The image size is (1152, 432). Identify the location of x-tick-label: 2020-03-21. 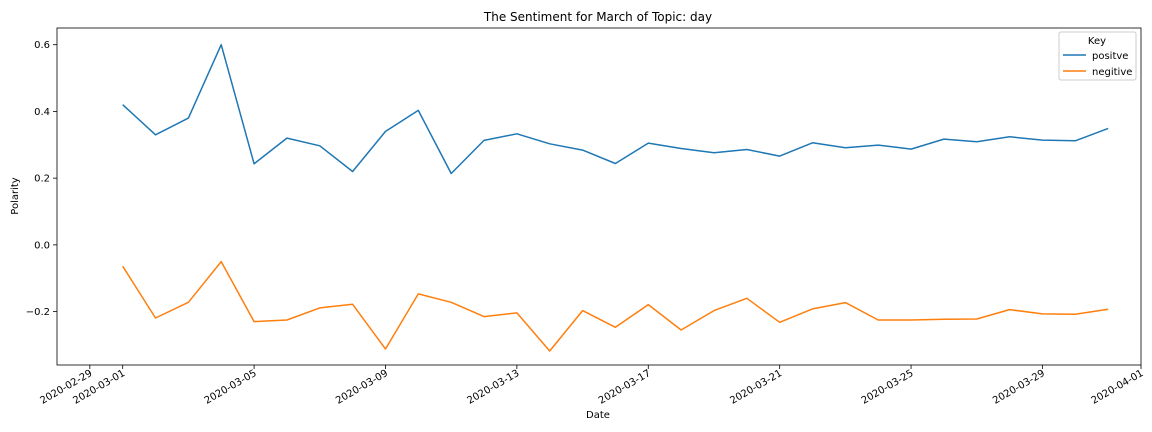
(756, 387).